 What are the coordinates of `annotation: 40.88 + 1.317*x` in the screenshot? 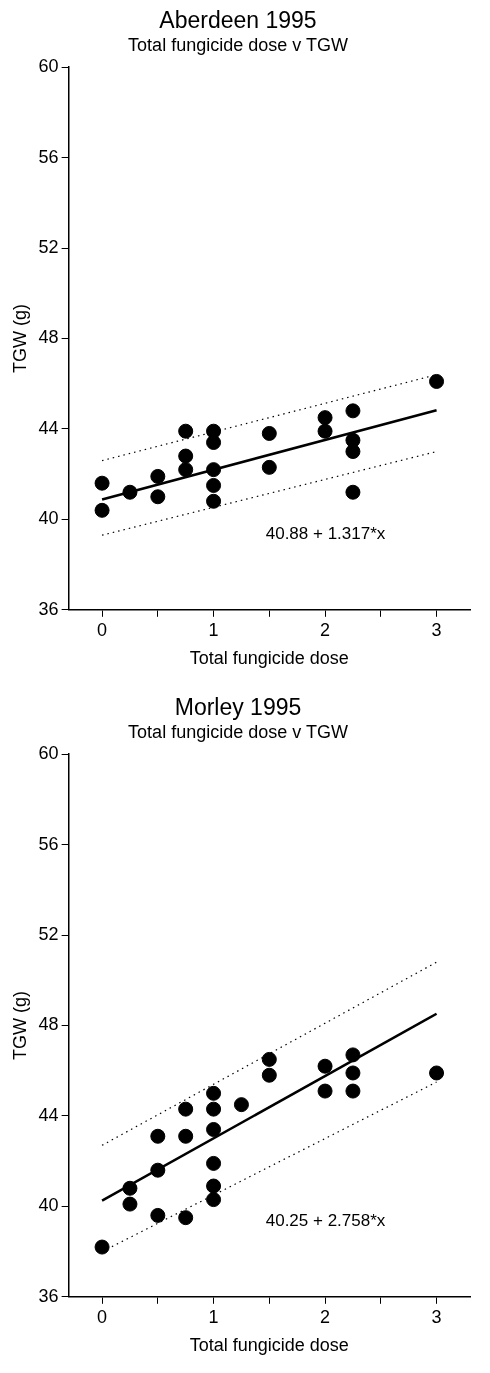 It's located at (325, 533).